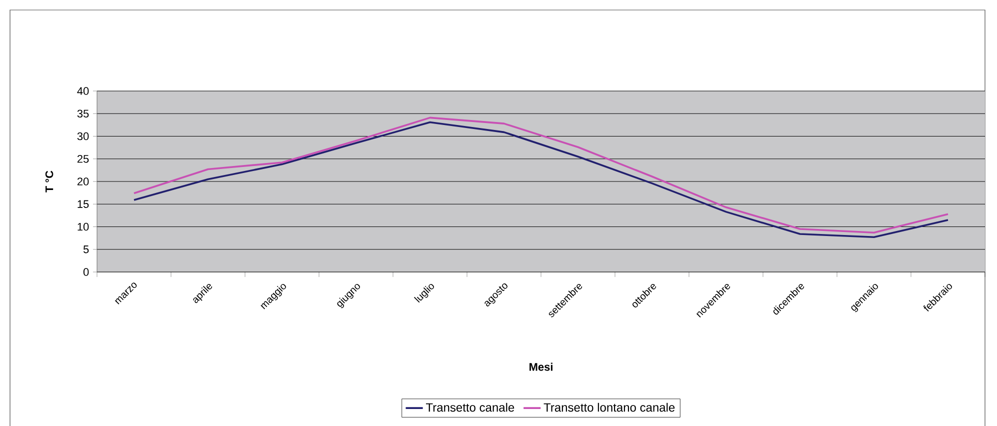 The height and width of the screenshot is (426, 997). What do you see at coordinates (83, 226) in the screenshot?
I see `y-tick-label: 10` at bounding box center [83, 226].